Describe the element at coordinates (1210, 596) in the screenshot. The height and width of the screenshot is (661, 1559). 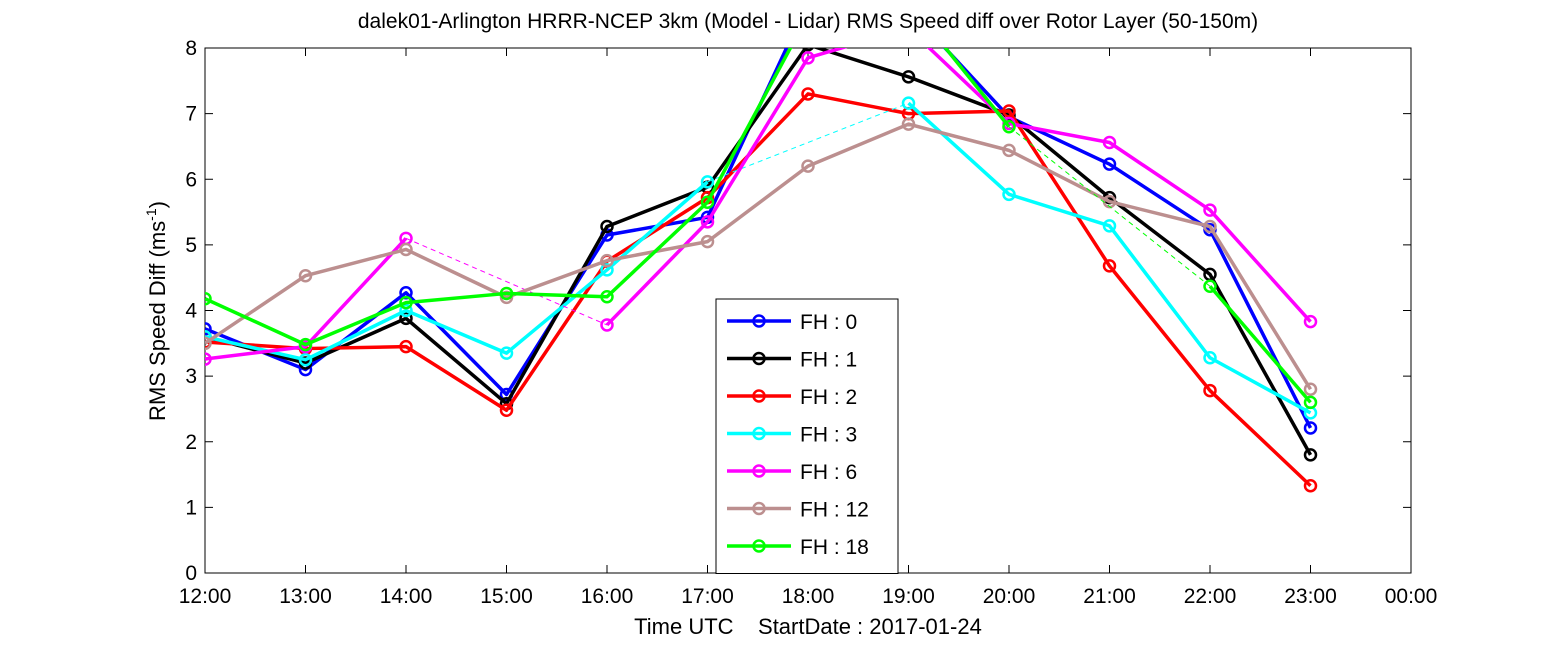
I see `x-tick-label: 22:00` at that location.